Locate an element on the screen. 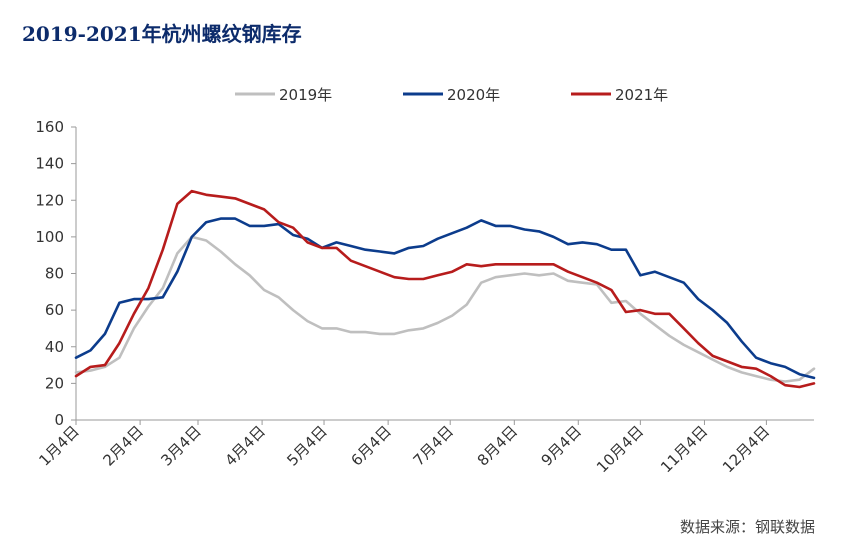 Image resolution: width=851 pixels, height=548 pixels. x-tick-label: 8月4日 is located at coordinates (497, 445).